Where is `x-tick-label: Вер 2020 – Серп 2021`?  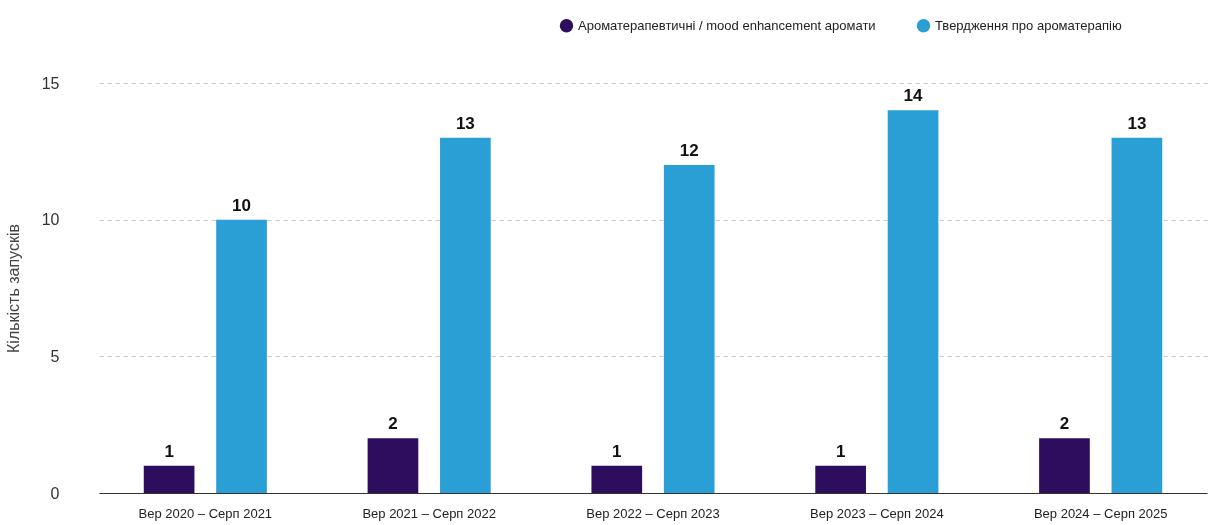 x-tick-label: Вер 2020 – Серп 2021 is located at coordinates (205, 513).